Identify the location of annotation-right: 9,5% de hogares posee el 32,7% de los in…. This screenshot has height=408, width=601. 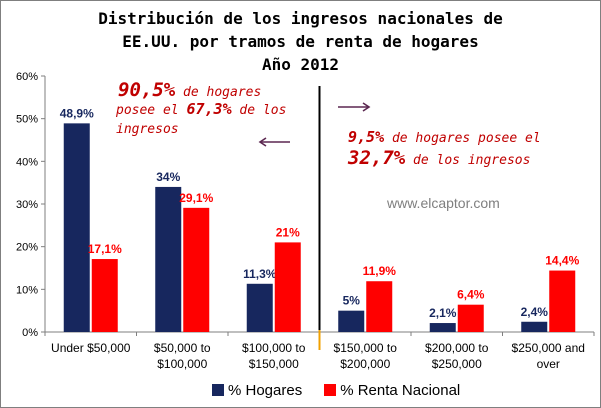
(444, 148).